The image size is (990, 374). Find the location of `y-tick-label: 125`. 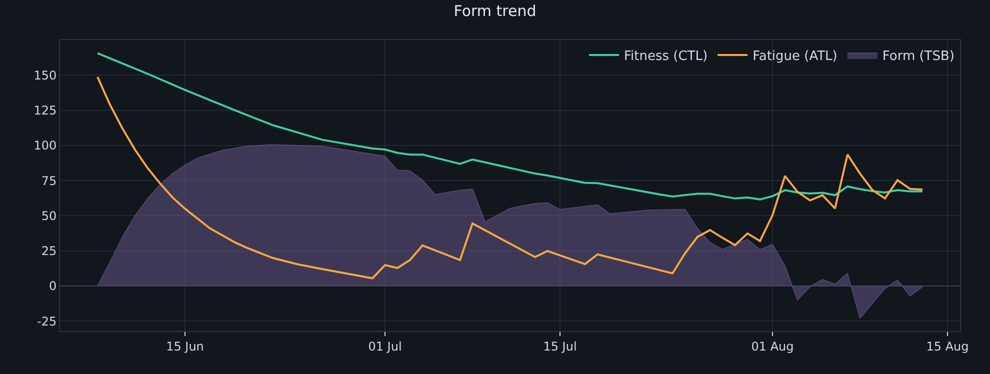

y-tick-label: 125 is located at coordinates (45, 110).